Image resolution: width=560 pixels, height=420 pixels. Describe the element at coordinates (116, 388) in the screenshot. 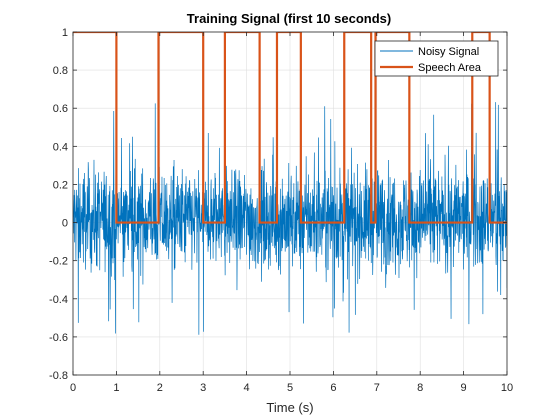

I see `x-tick-label: 1` at that location.